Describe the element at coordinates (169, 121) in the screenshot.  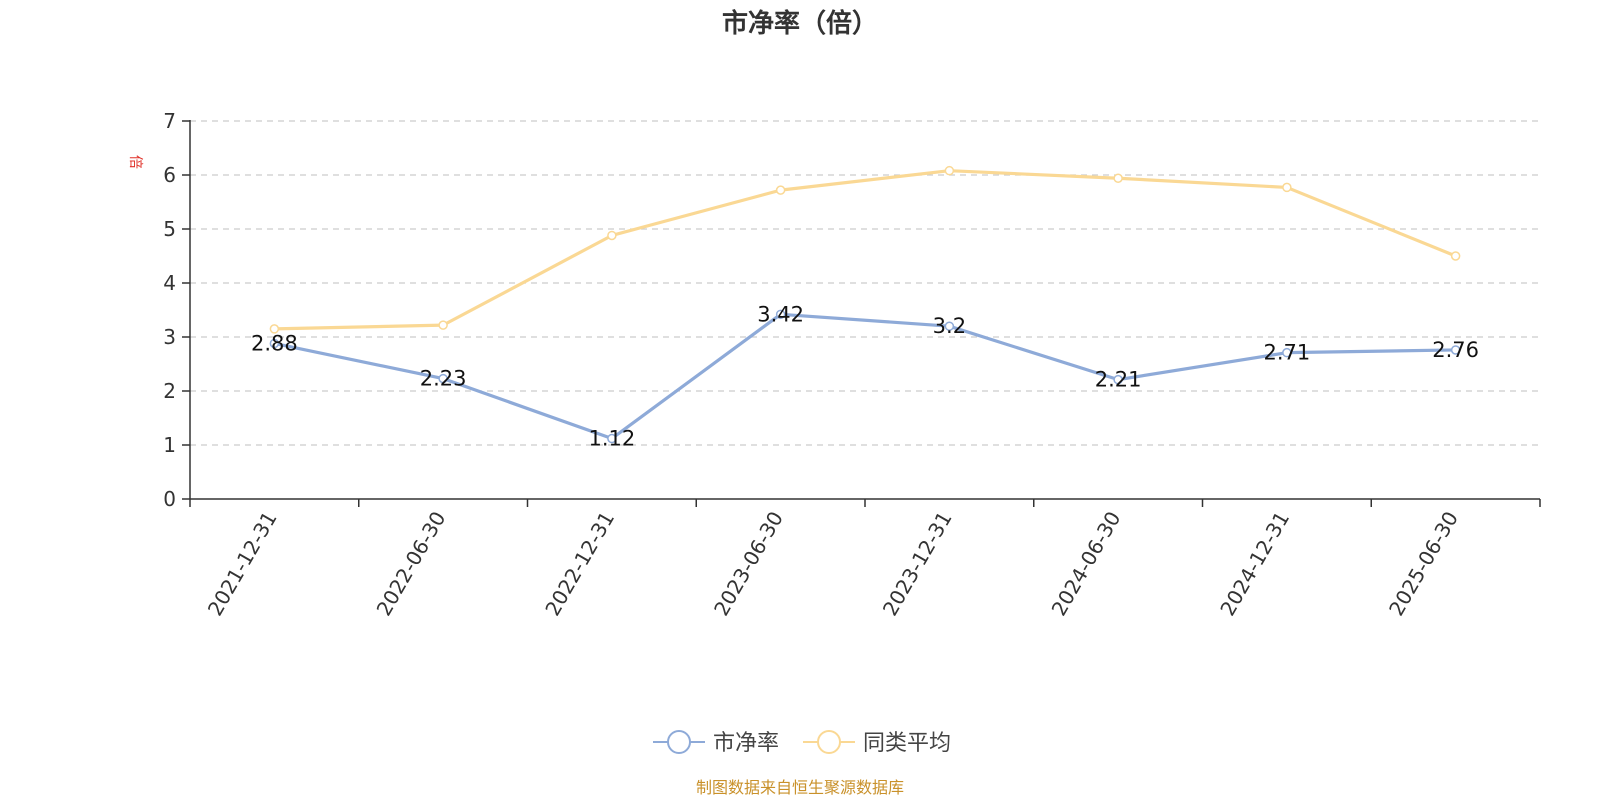
I see `y-tick-label: 7` at that location.